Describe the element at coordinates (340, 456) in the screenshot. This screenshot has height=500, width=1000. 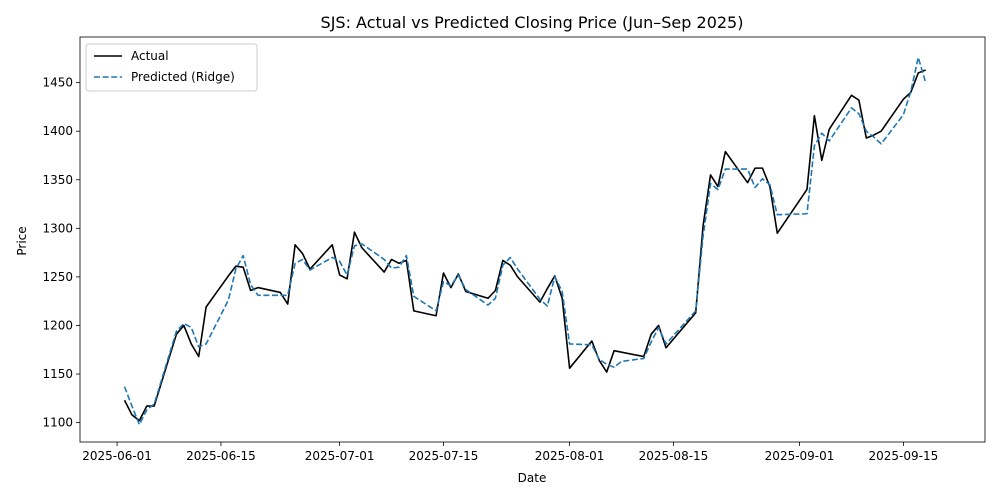
I see `x-tick-label: 2025-07-01` at that location.